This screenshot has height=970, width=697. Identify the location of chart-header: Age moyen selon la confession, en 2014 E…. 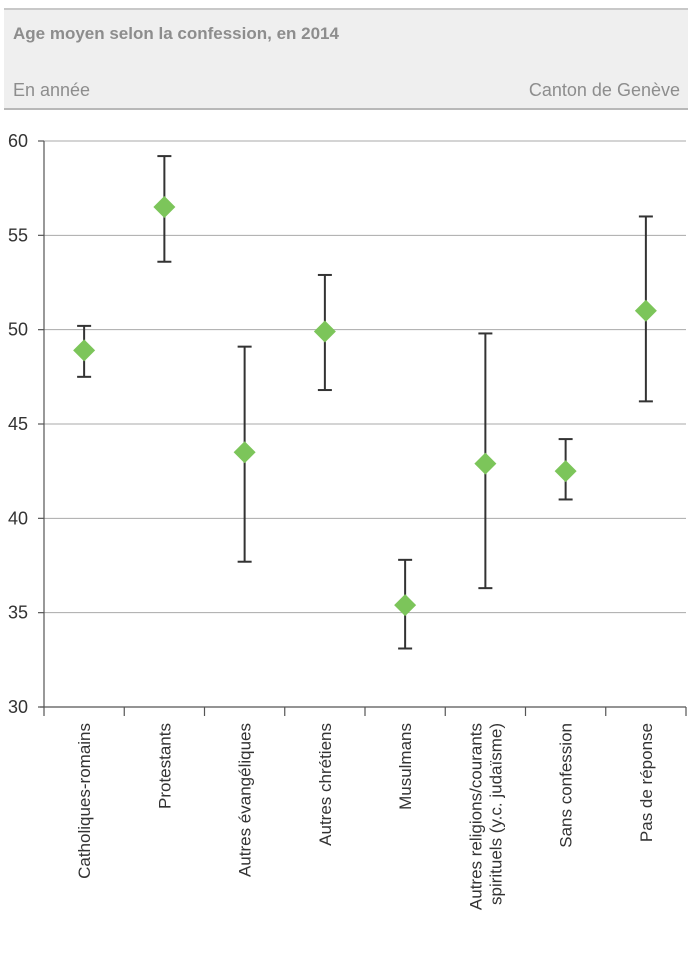
(346, 59).